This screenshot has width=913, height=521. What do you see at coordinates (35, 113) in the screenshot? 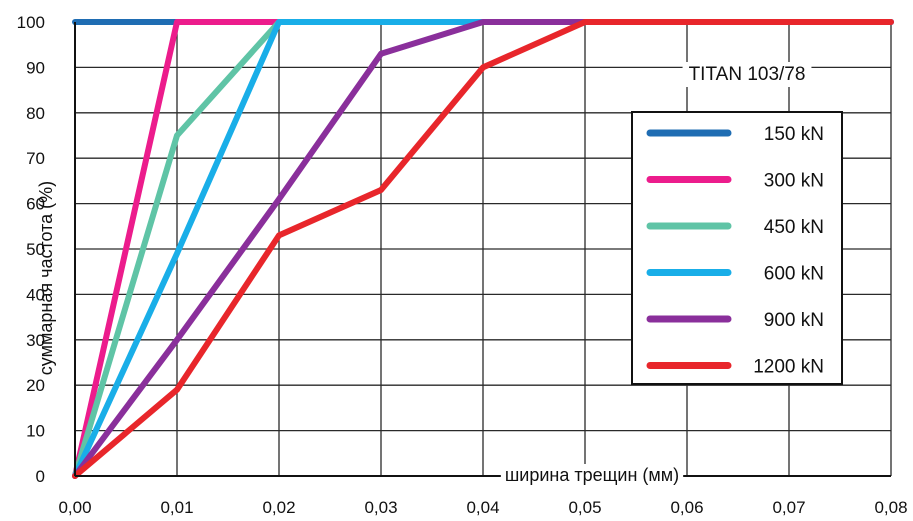
I see `y-tick-label: 80` at bounding box center [35, 113].